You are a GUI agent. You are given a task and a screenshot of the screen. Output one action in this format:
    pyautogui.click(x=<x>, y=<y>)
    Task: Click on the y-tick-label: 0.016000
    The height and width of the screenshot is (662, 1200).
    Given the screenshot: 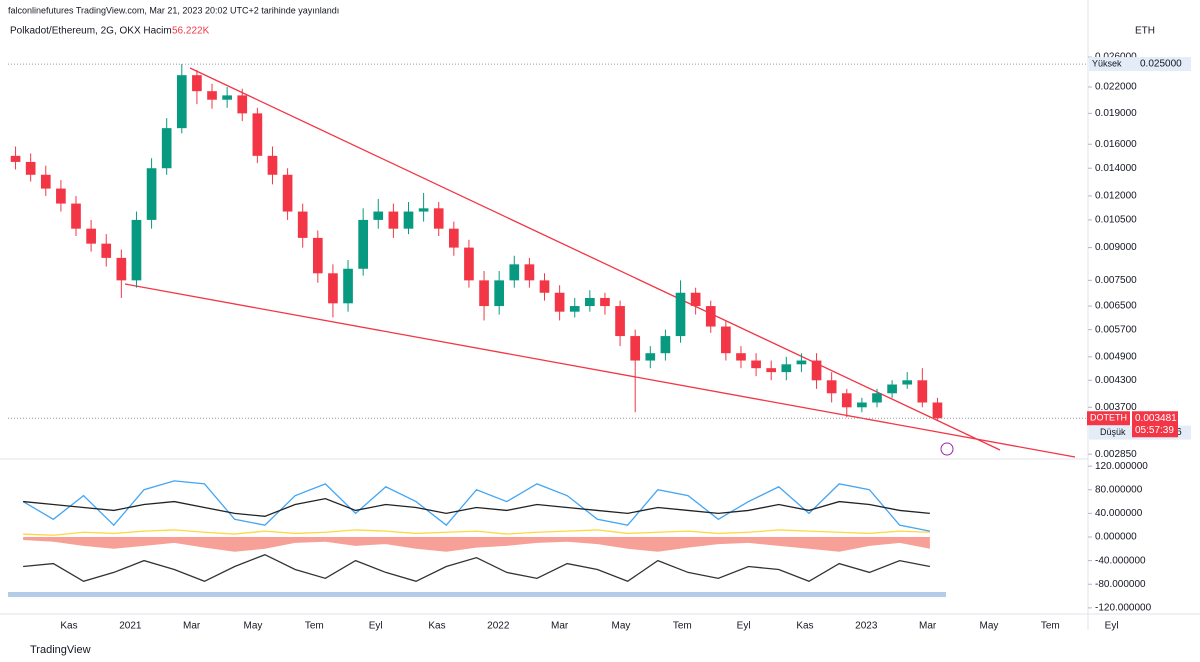 What is the action you would take?
    pyautogui.click(x=1116, y=144)
    